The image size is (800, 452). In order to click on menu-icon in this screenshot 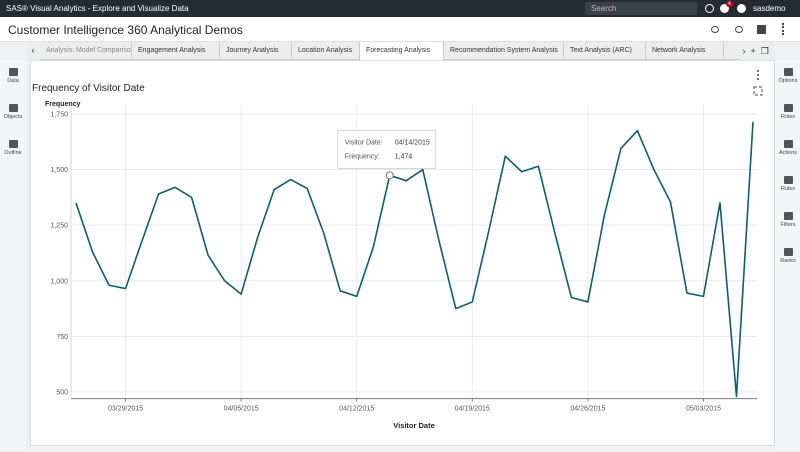, I will do `click(783, 29)`.